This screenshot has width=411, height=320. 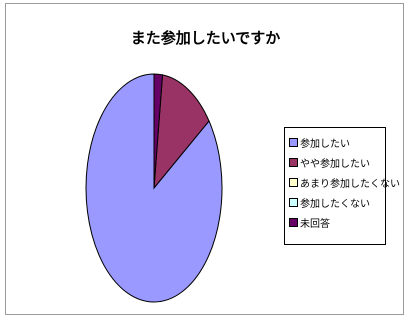 I want to click on legend-label: 参加したくない, so click(x=335, y=204).